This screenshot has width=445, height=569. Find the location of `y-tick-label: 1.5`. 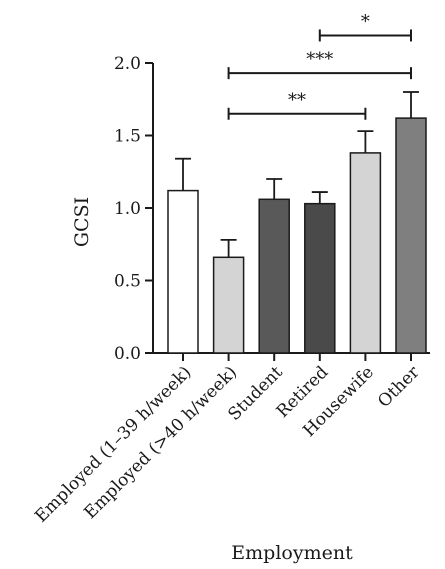

y-tick-label: 1.5 is located at coordinates (127, 137).